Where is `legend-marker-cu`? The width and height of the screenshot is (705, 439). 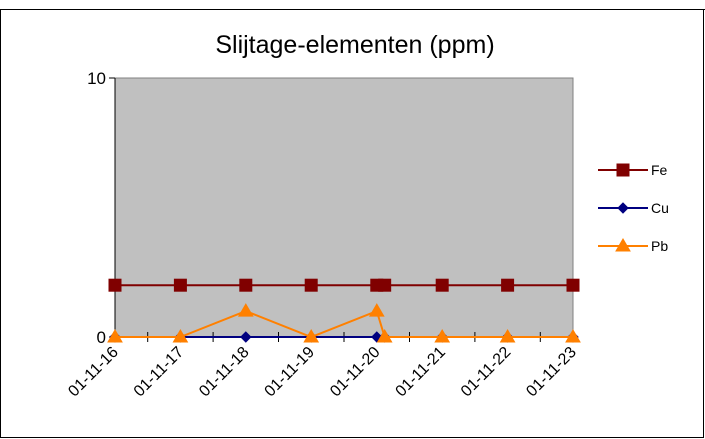
legend-marker-cu is located at coordinates (623, 208).